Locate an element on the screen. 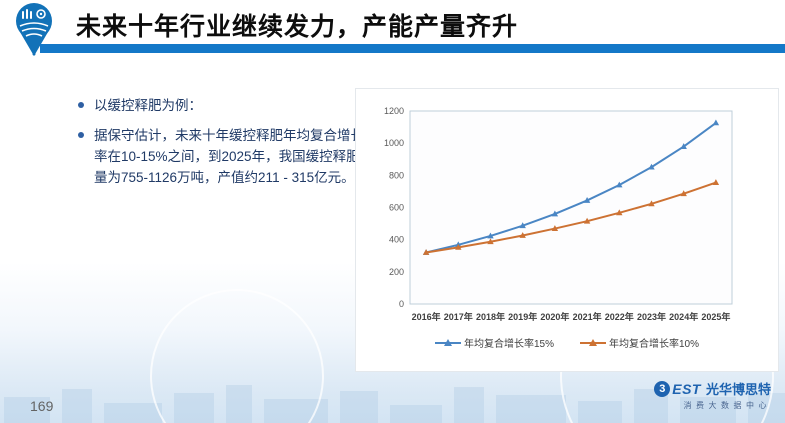 The width and height of the screenshot is (785, 423). legend-label: 年均复合增长率10% is located at coordinates (654, 344).